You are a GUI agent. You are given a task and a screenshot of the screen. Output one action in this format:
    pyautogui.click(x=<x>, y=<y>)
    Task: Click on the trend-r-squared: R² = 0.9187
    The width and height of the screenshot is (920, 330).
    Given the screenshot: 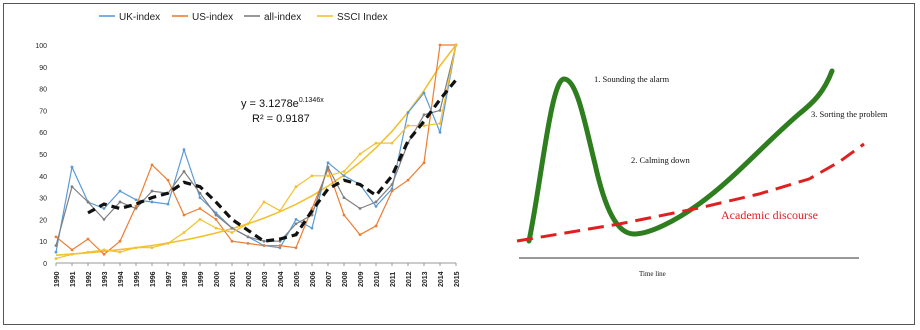 What is the action you would take?
    pyautogui.click(x=281, y=119)
    